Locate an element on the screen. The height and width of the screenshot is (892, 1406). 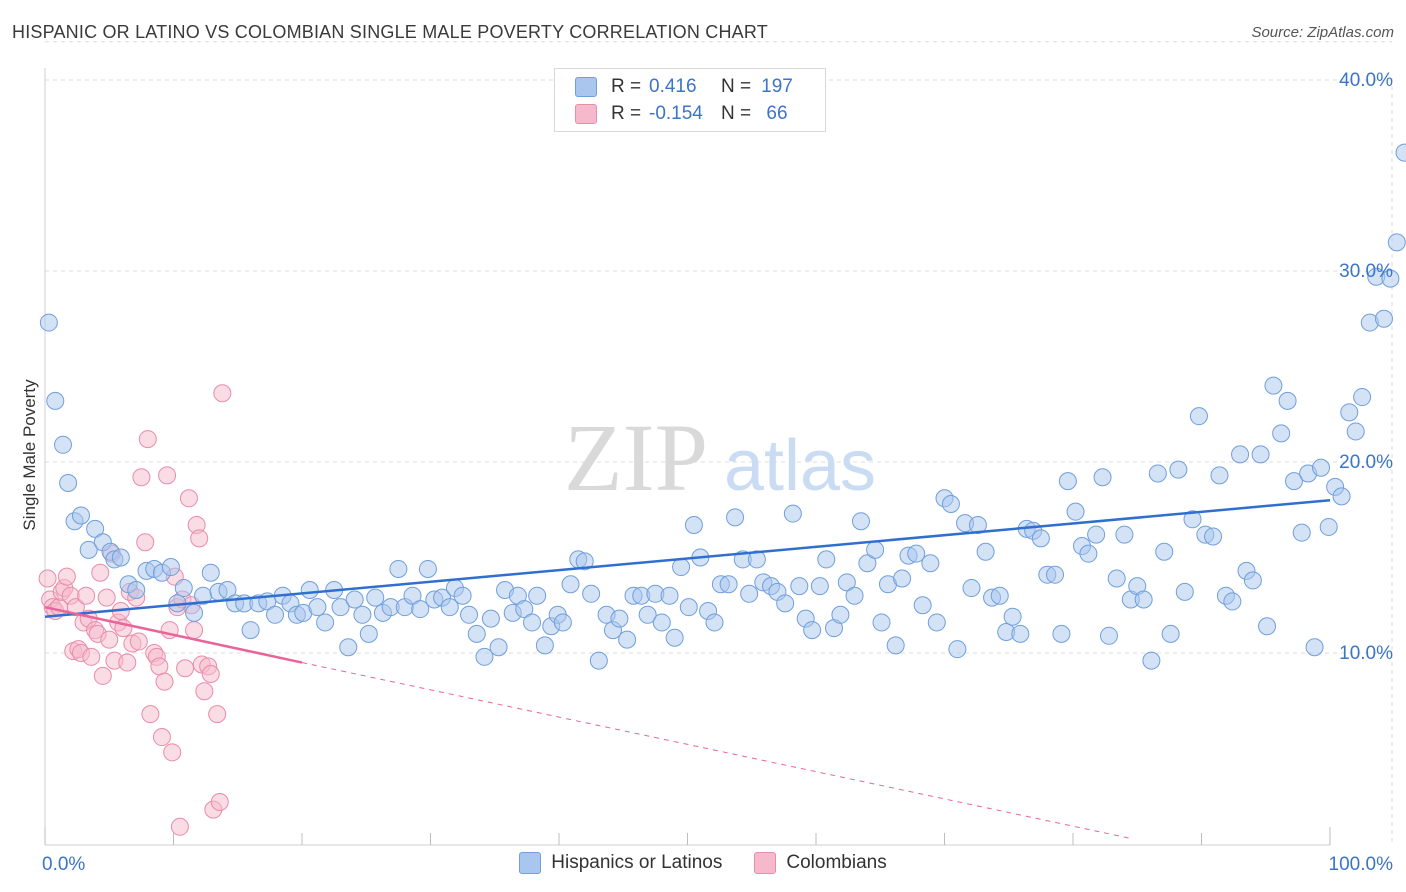
legend-n-value: 197 is located at coordinates (777, 86).